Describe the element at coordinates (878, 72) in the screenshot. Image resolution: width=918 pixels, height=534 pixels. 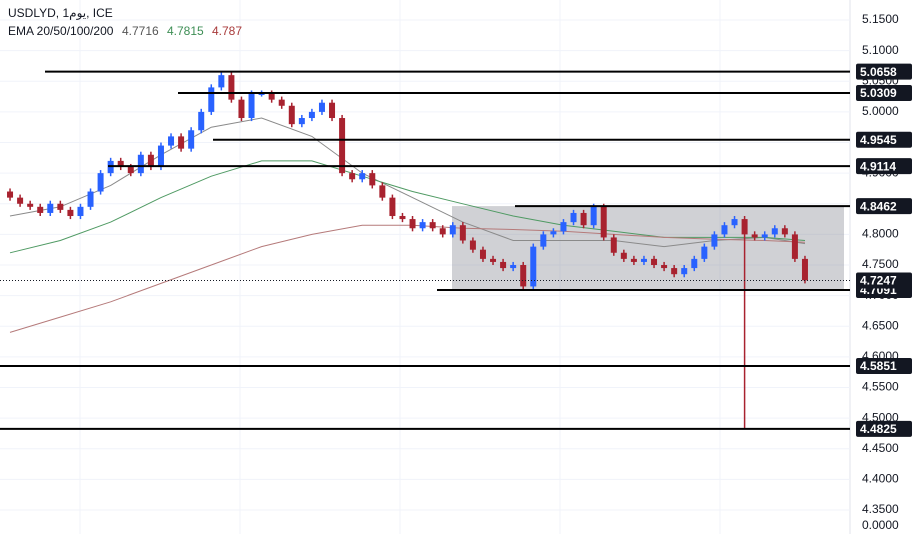
I see `price-badge-label: 5.0658` at that location.